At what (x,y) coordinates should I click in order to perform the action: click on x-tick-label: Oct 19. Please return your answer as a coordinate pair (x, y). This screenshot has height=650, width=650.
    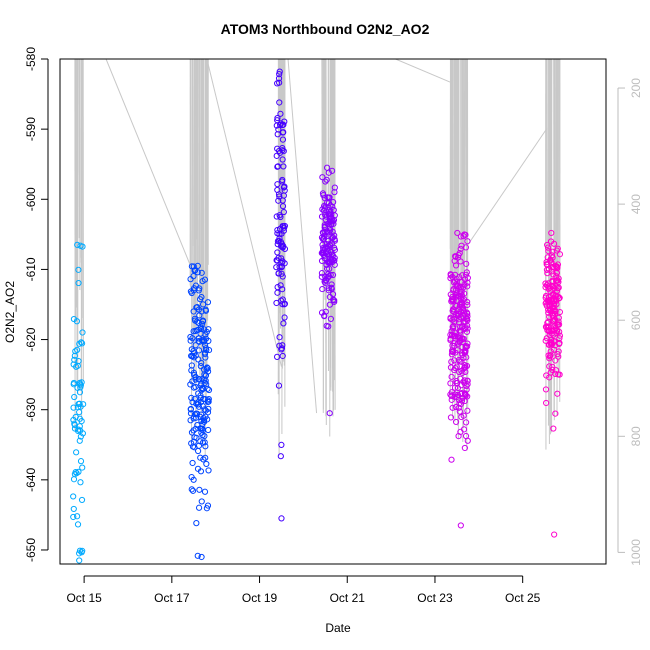
    Looking at the image, I should click on (260, 598).